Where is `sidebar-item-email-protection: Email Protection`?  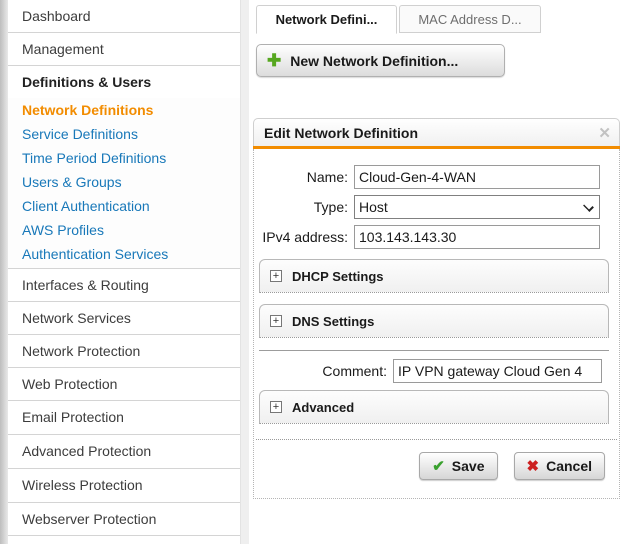
sidebar-item-email-protection: Email Protection is located at coordinates (124, 418).